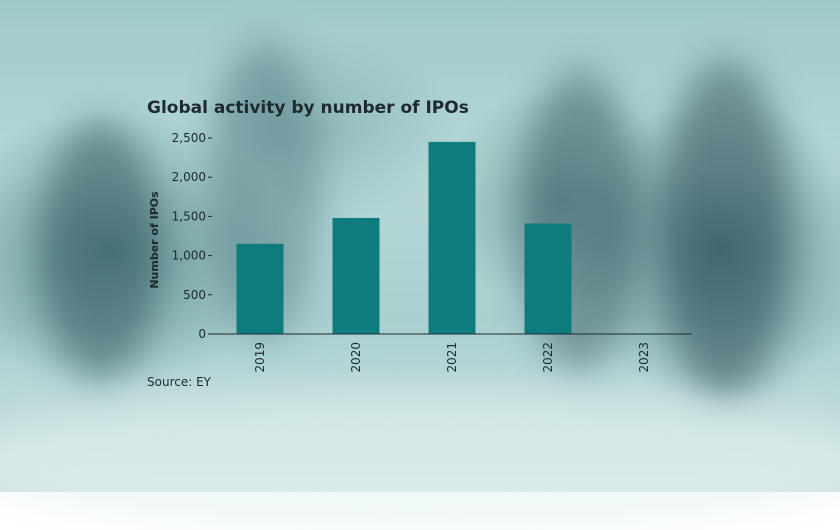 The image size is (840, 530). Describe the element at coordinates (154, 240) in the screenshot. I see `y-axis-label: Number of IPOs` at that location.